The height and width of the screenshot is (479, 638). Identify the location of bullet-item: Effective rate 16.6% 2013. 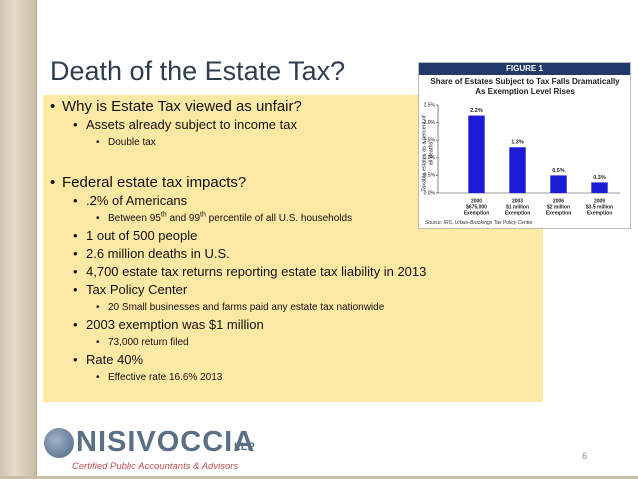
(293, 377).